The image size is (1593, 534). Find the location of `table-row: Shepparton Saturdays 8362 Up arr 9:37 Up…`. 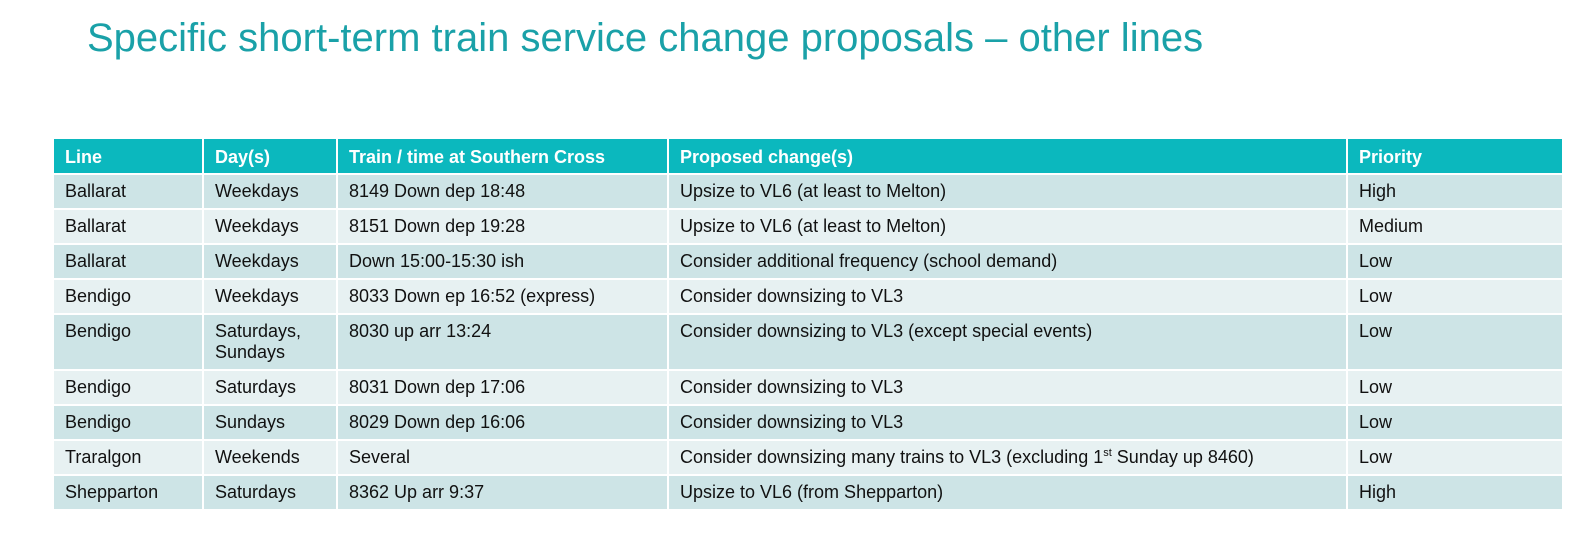

table-row: Shepparton Saturdays 8362 Up arr 9:37 Up… is located at coordinates (808, 492).